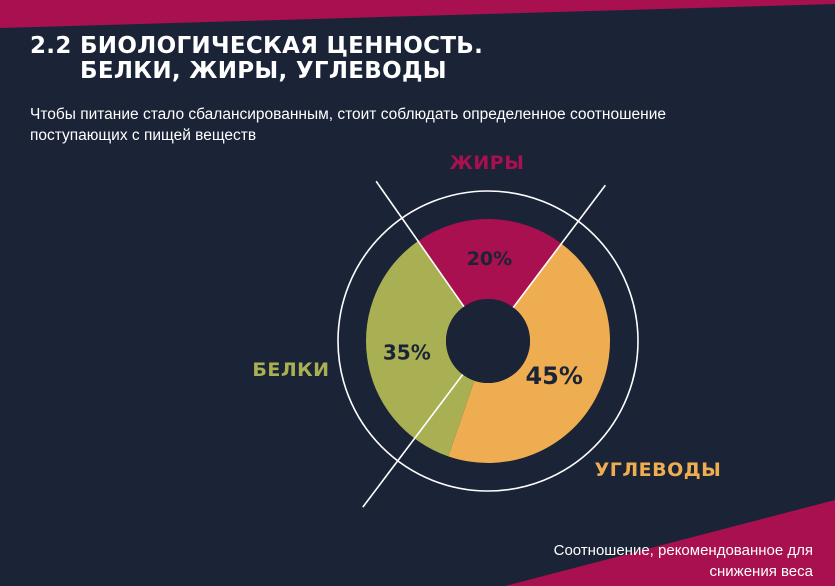 This screenshot has width=835, height=586. What do you see at coordinates (658, 470) in the screenshot?
I see `category-label-carbs: УГЛЕВОДЫ` at bounding box center [658, 470].